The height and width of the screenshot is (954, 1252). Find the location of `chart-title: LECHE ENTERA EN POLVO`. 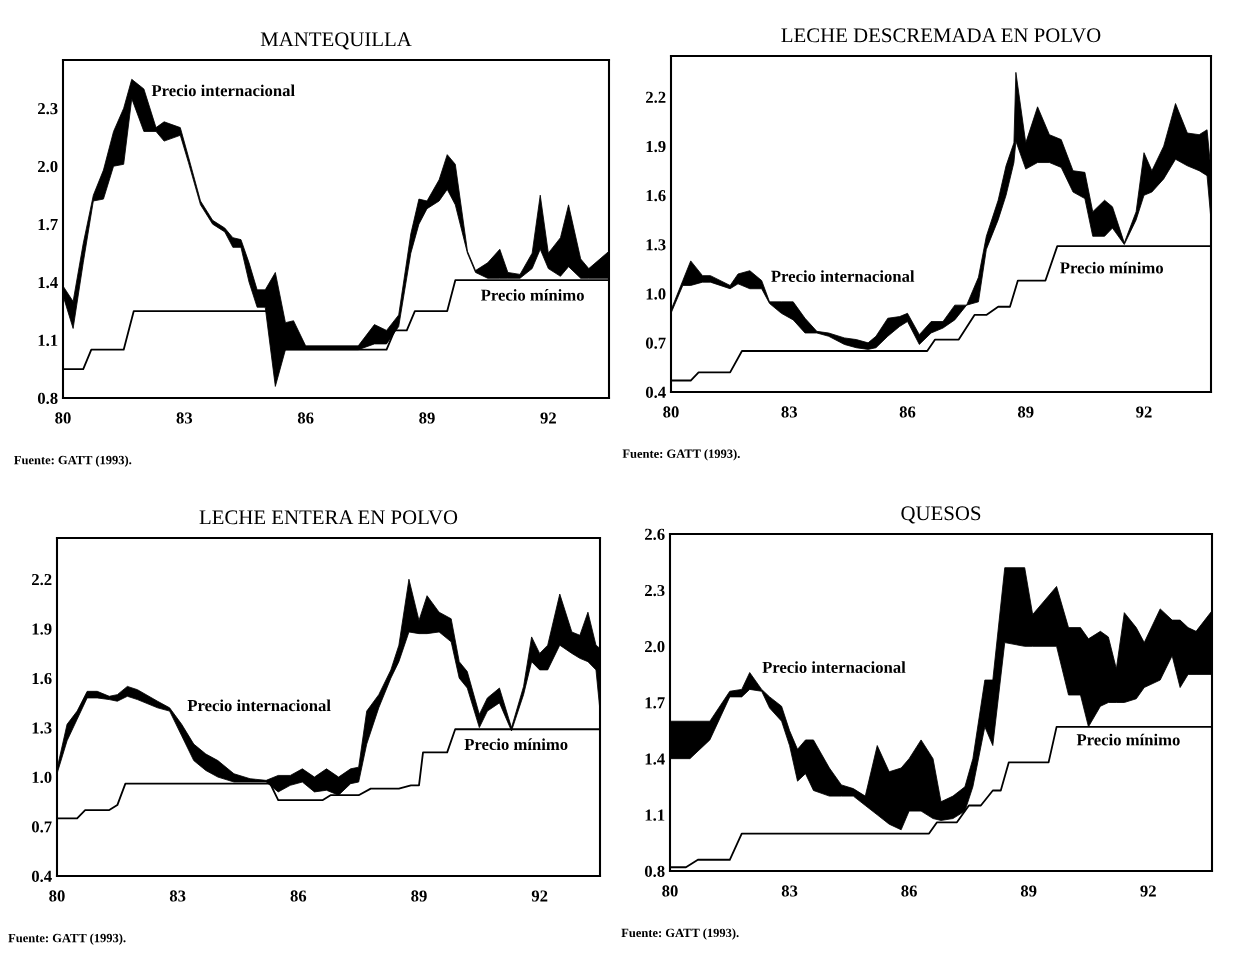

chart-title: LECHE ENTERA EN POLVO is located at coordinates (328, 517).